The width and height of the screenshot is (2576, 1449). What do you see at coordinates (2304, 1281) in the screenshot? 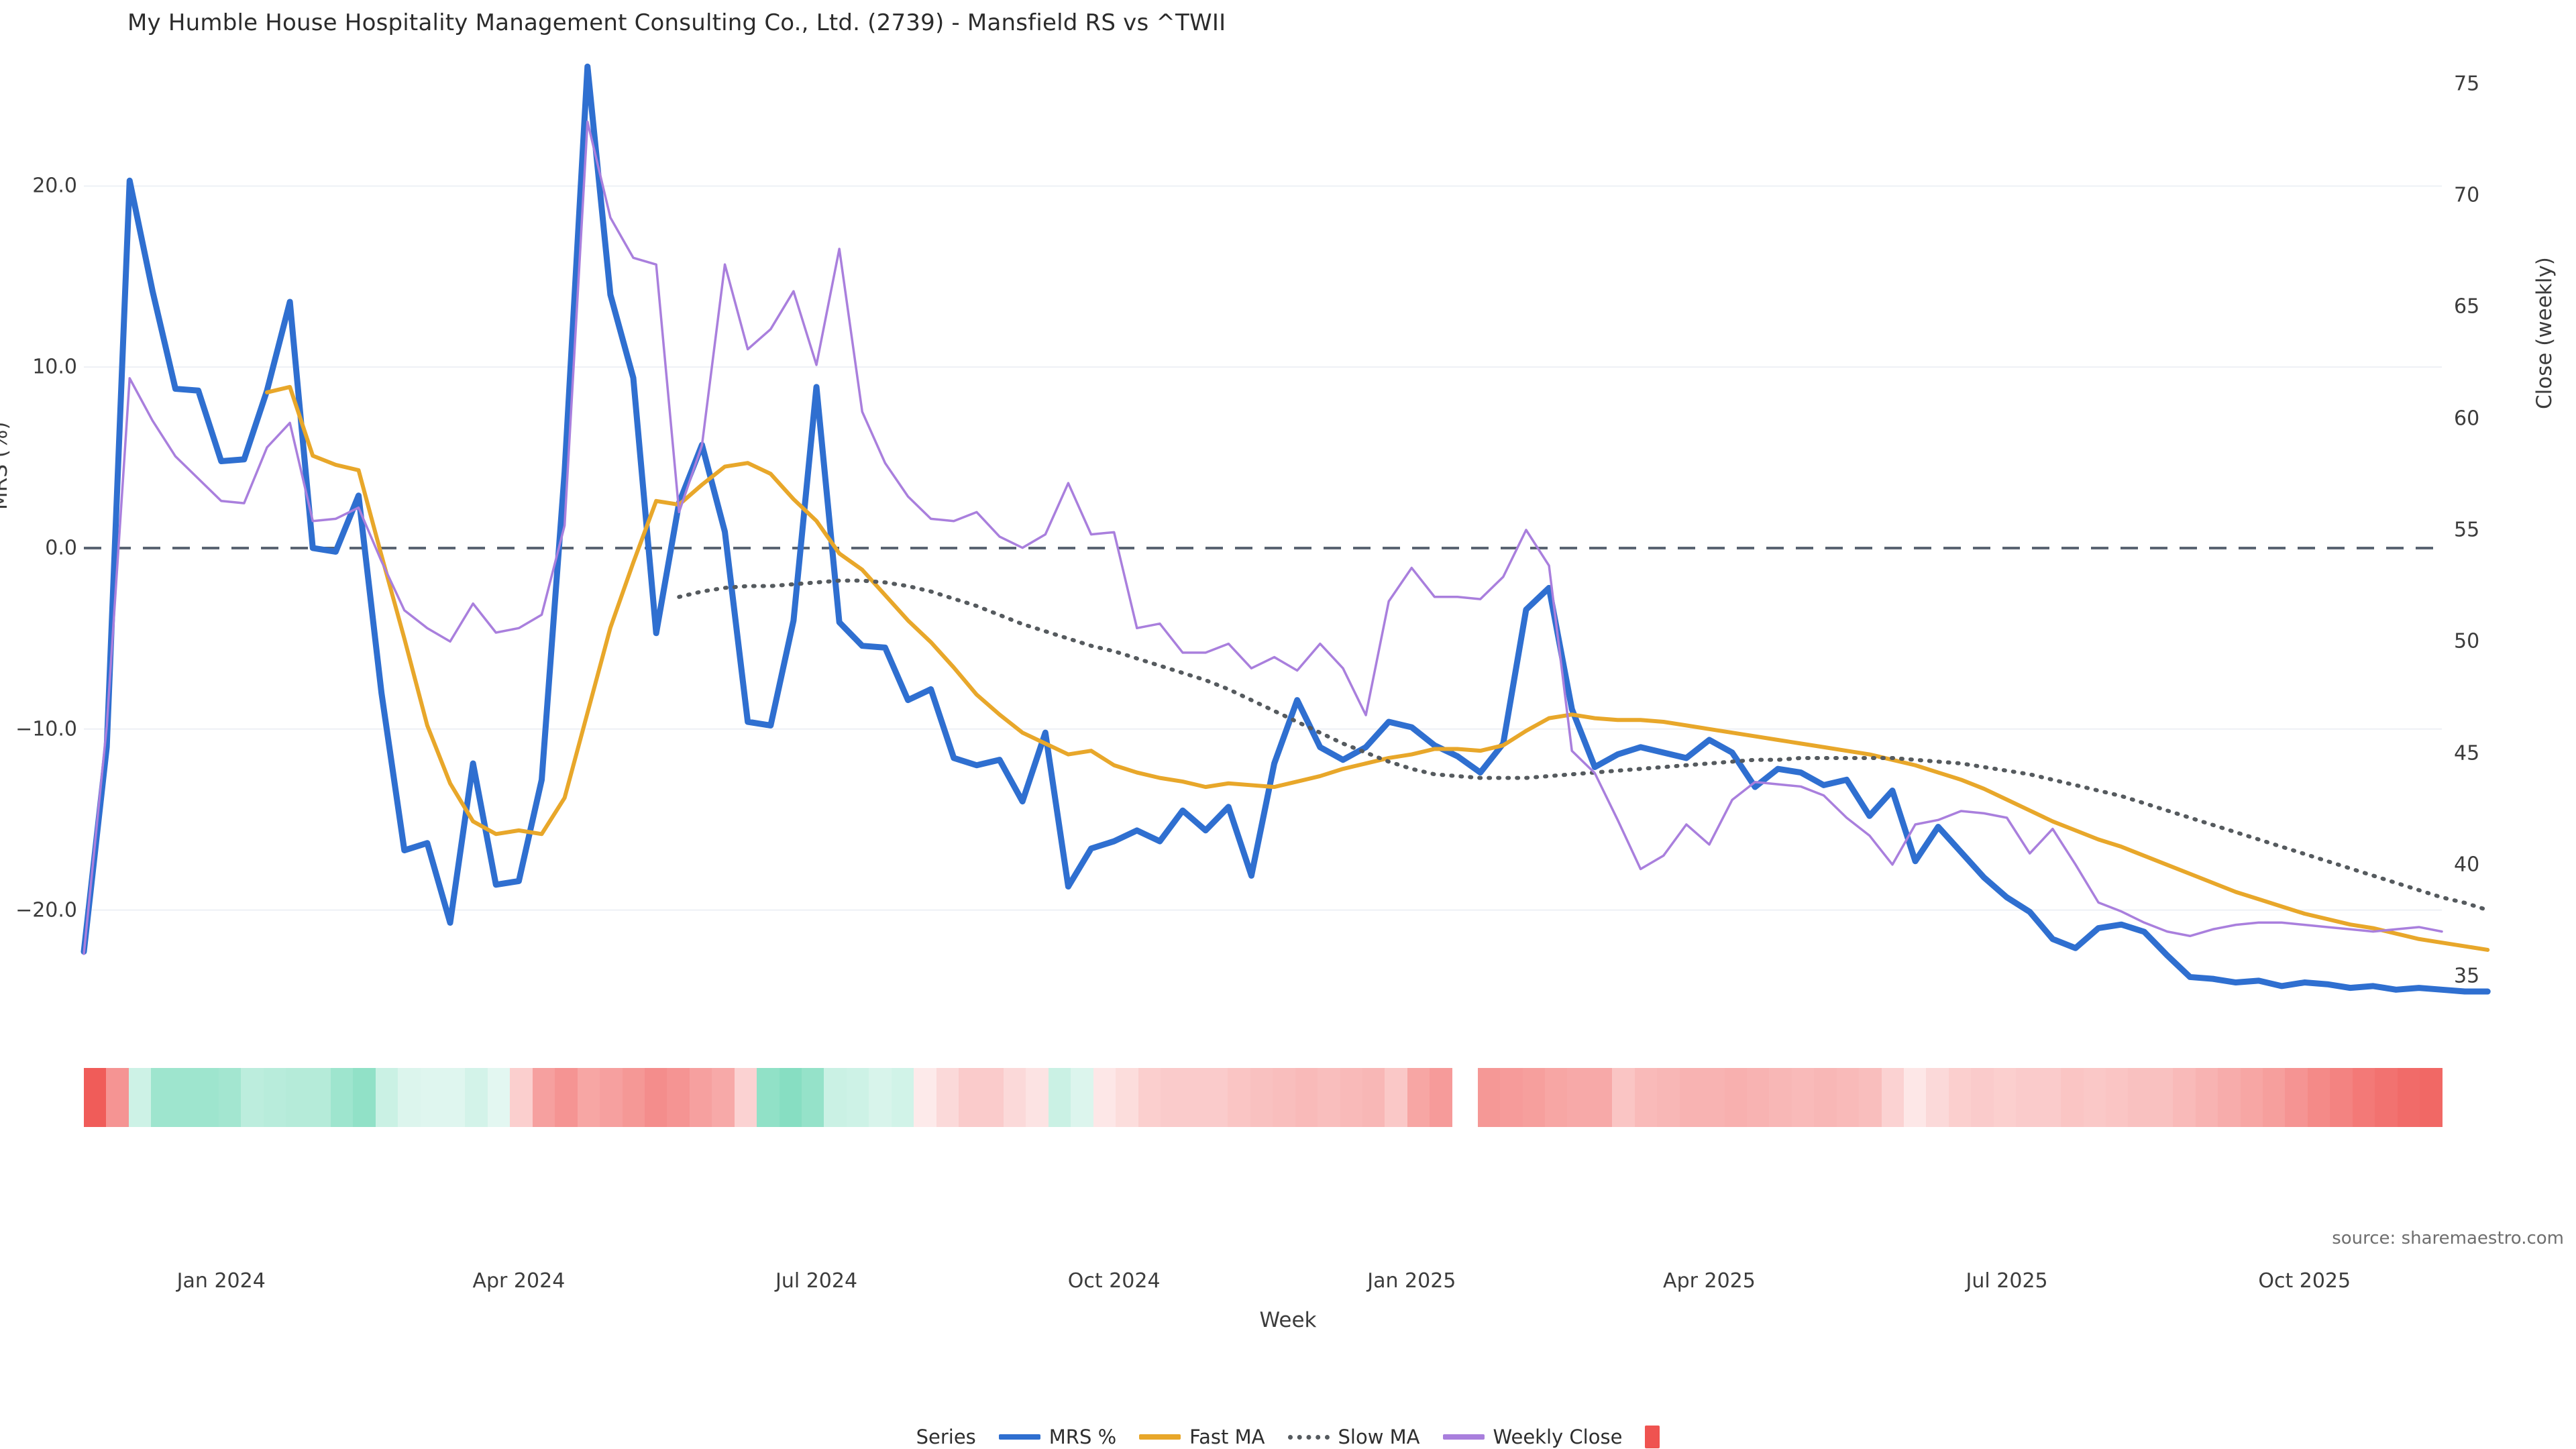
I see `x-tick: Oct 2025` at bounding box center [2304, 1281].